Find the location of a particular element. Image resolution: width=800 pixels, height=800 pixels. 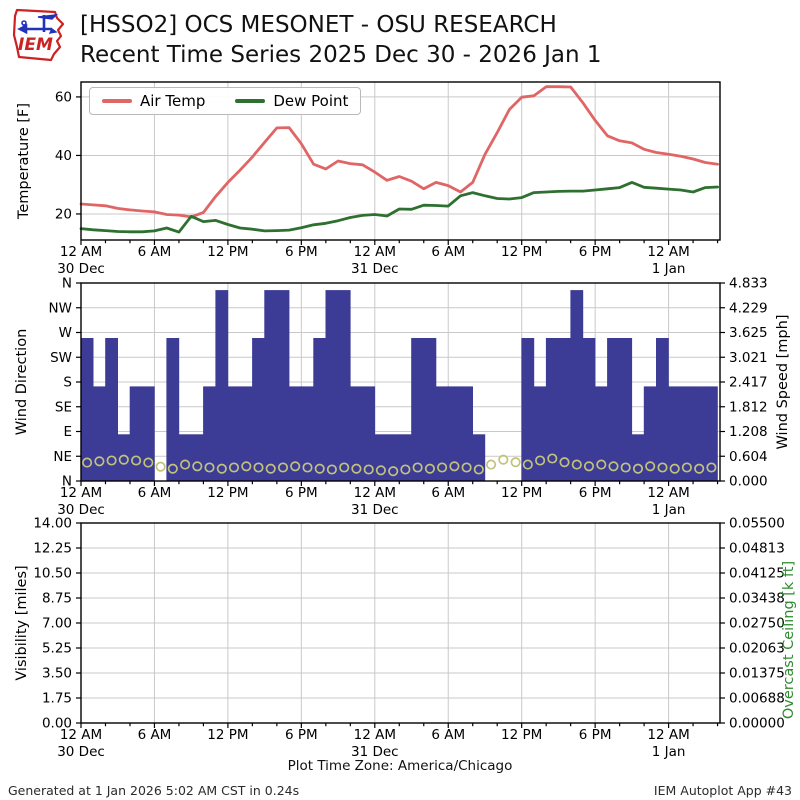

y-tick-label: 0.05500 is located at coordinates (757, 524).